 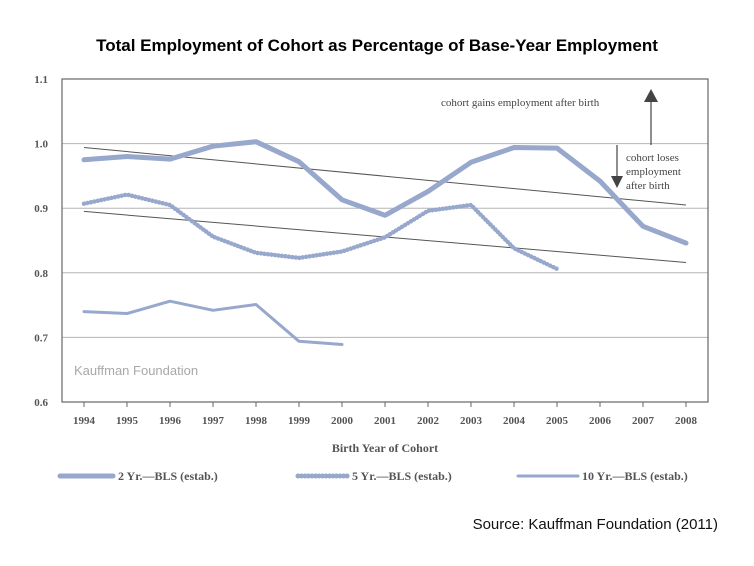 What do you see at coordinates (514, 421) in the screenshot?
I see `x-tick-label: 2004` at bounding box center [514, 421].